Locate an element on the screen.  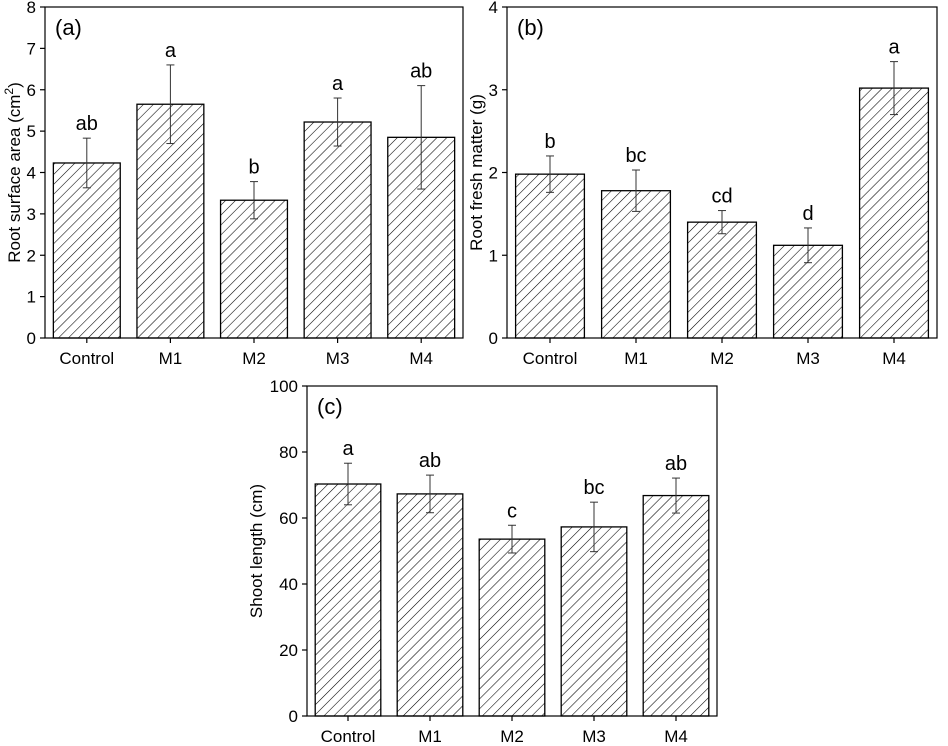
significance-label: c is located at coordinates (512, 511).